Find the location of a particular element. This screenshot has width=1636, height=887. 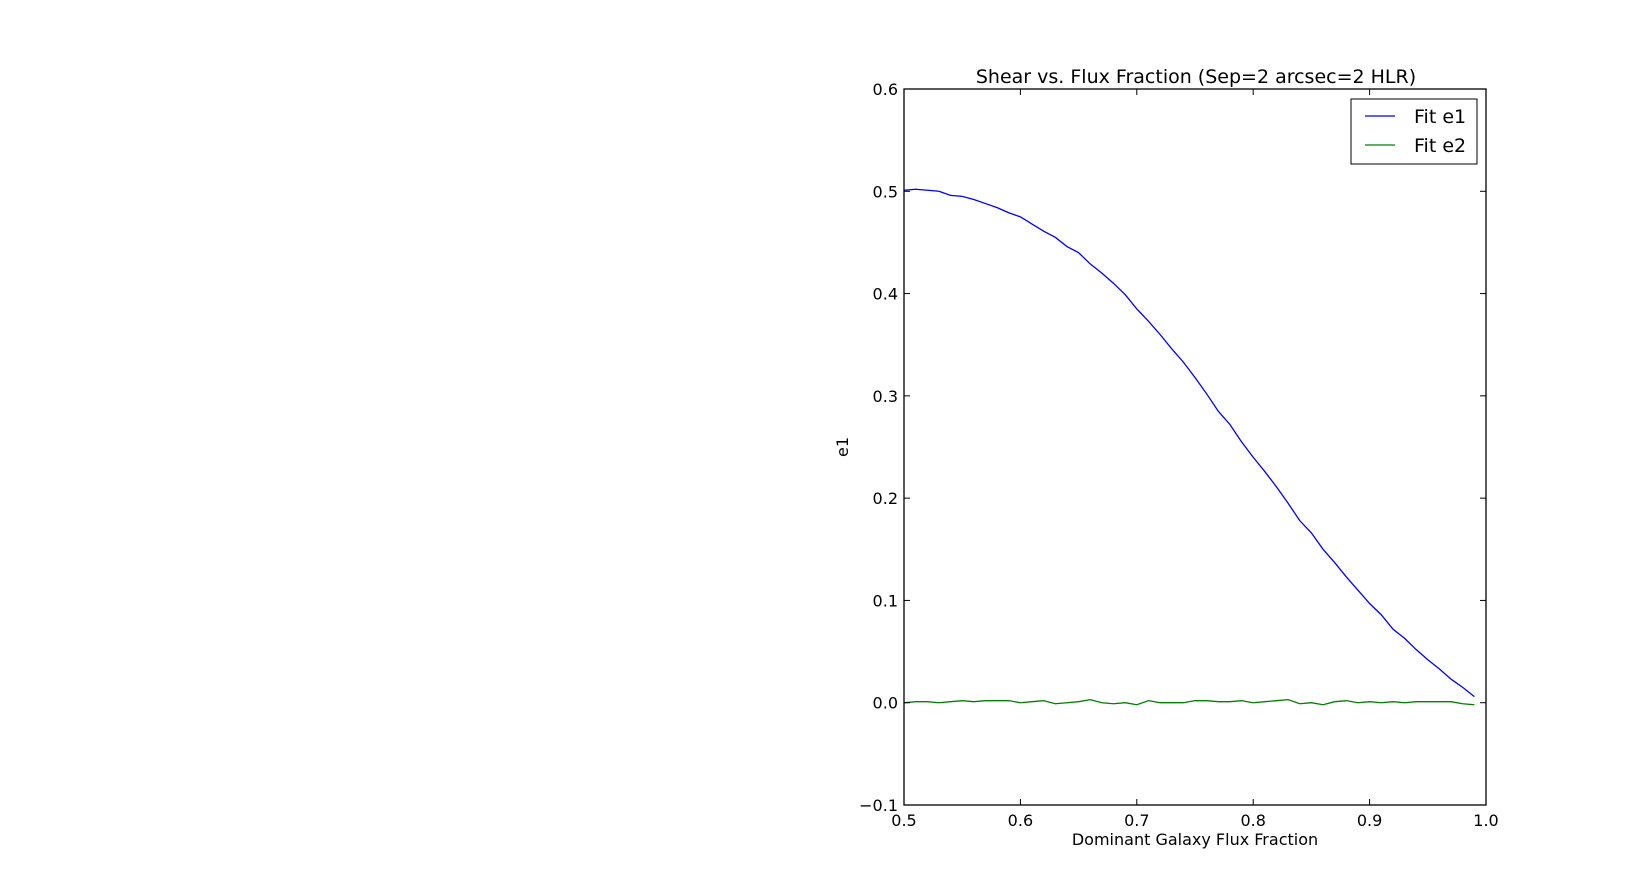

legend-box is located at coordinates (1414, 131).